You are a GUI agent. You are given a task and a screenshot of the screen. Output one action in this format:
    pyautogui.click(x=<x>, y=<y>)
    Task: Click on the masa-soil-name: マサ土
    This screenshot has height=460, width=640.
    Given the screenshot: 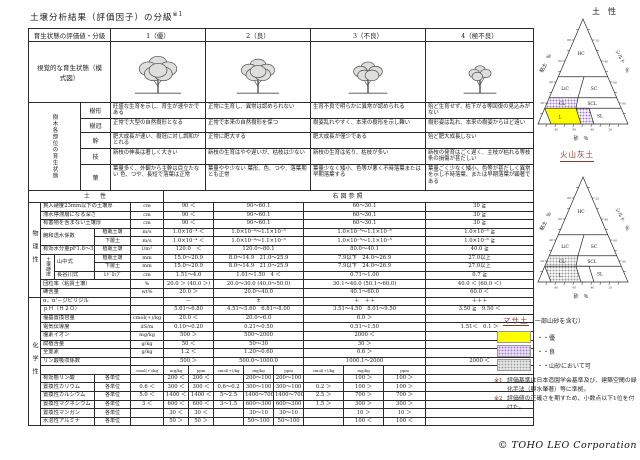 What is the action you would take?
    pyautogui.click(x=516, y=321)
    